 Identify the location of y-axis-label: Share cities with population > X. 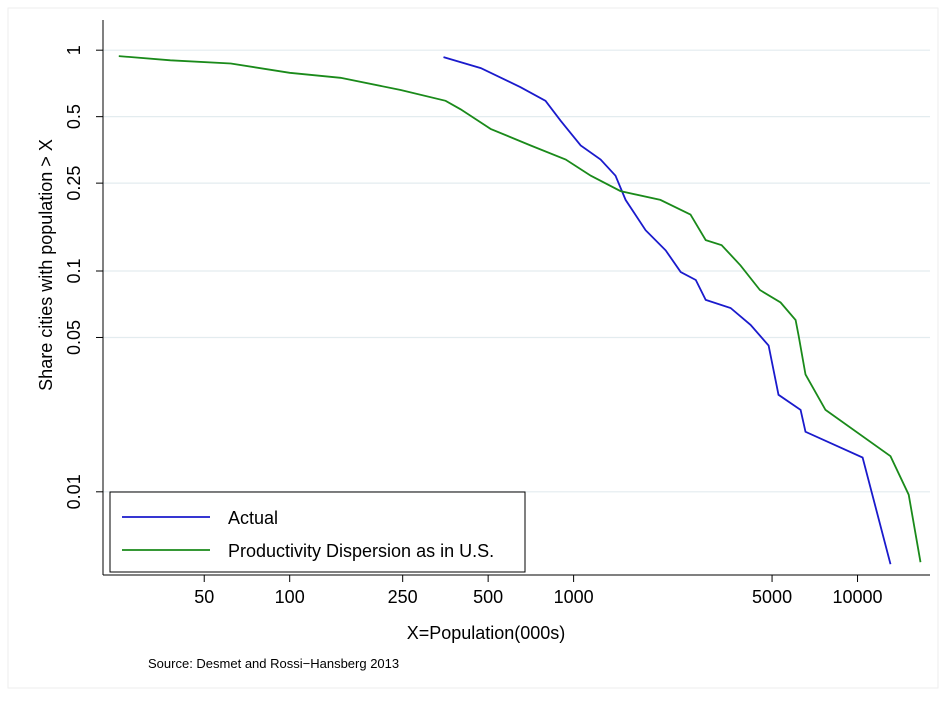
(46, 265).